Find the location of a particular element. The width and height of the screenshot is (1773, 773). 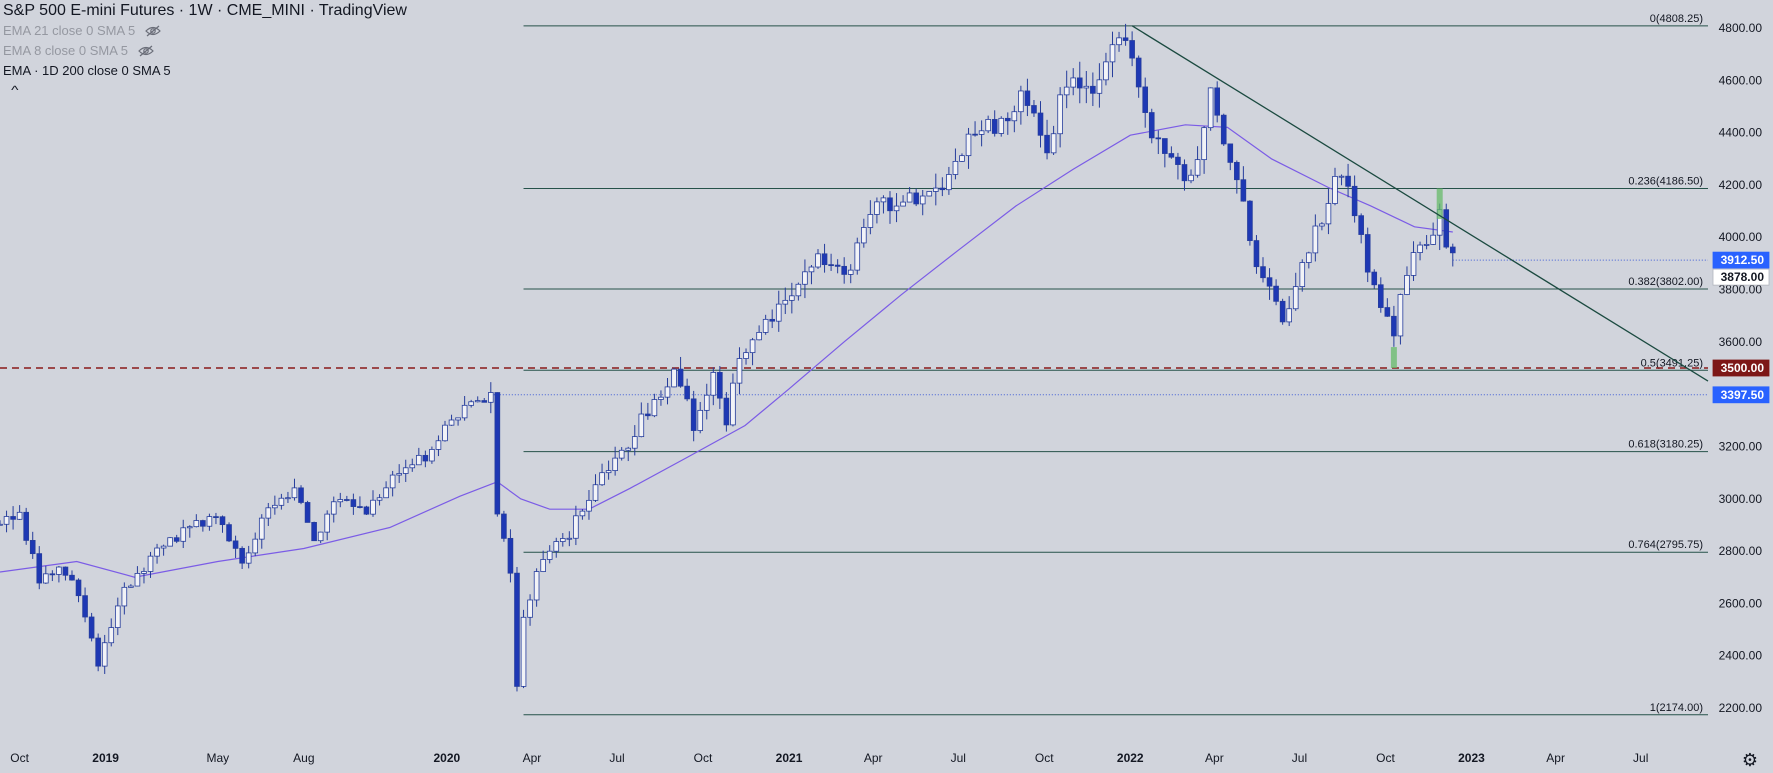

highlight-bar is located at coordinates (1393, 357).